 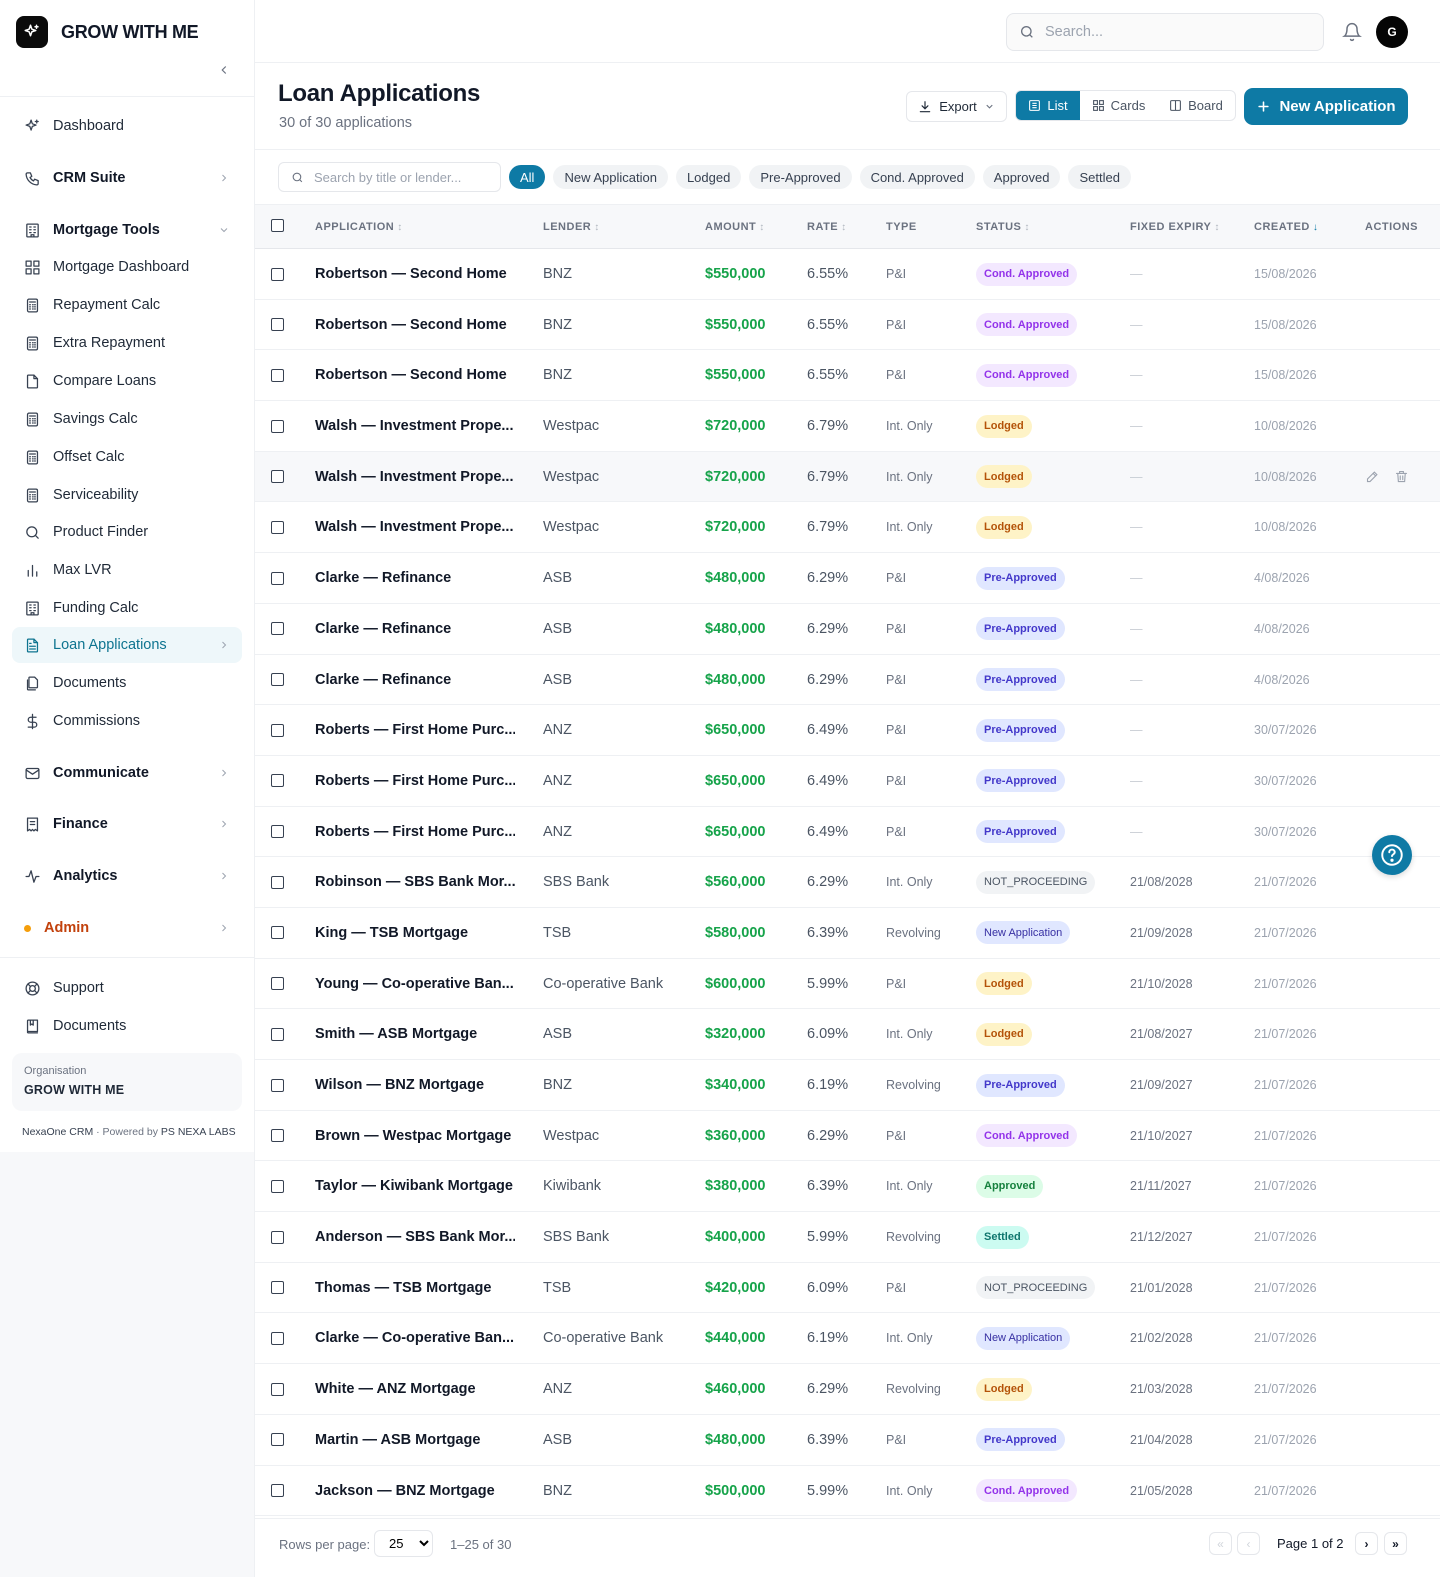 What do you see at coordinates (127, 570) in the screenshot?
I see `sidebar-item-max-lvr: Max LVR` at bounding box center [127, 570].